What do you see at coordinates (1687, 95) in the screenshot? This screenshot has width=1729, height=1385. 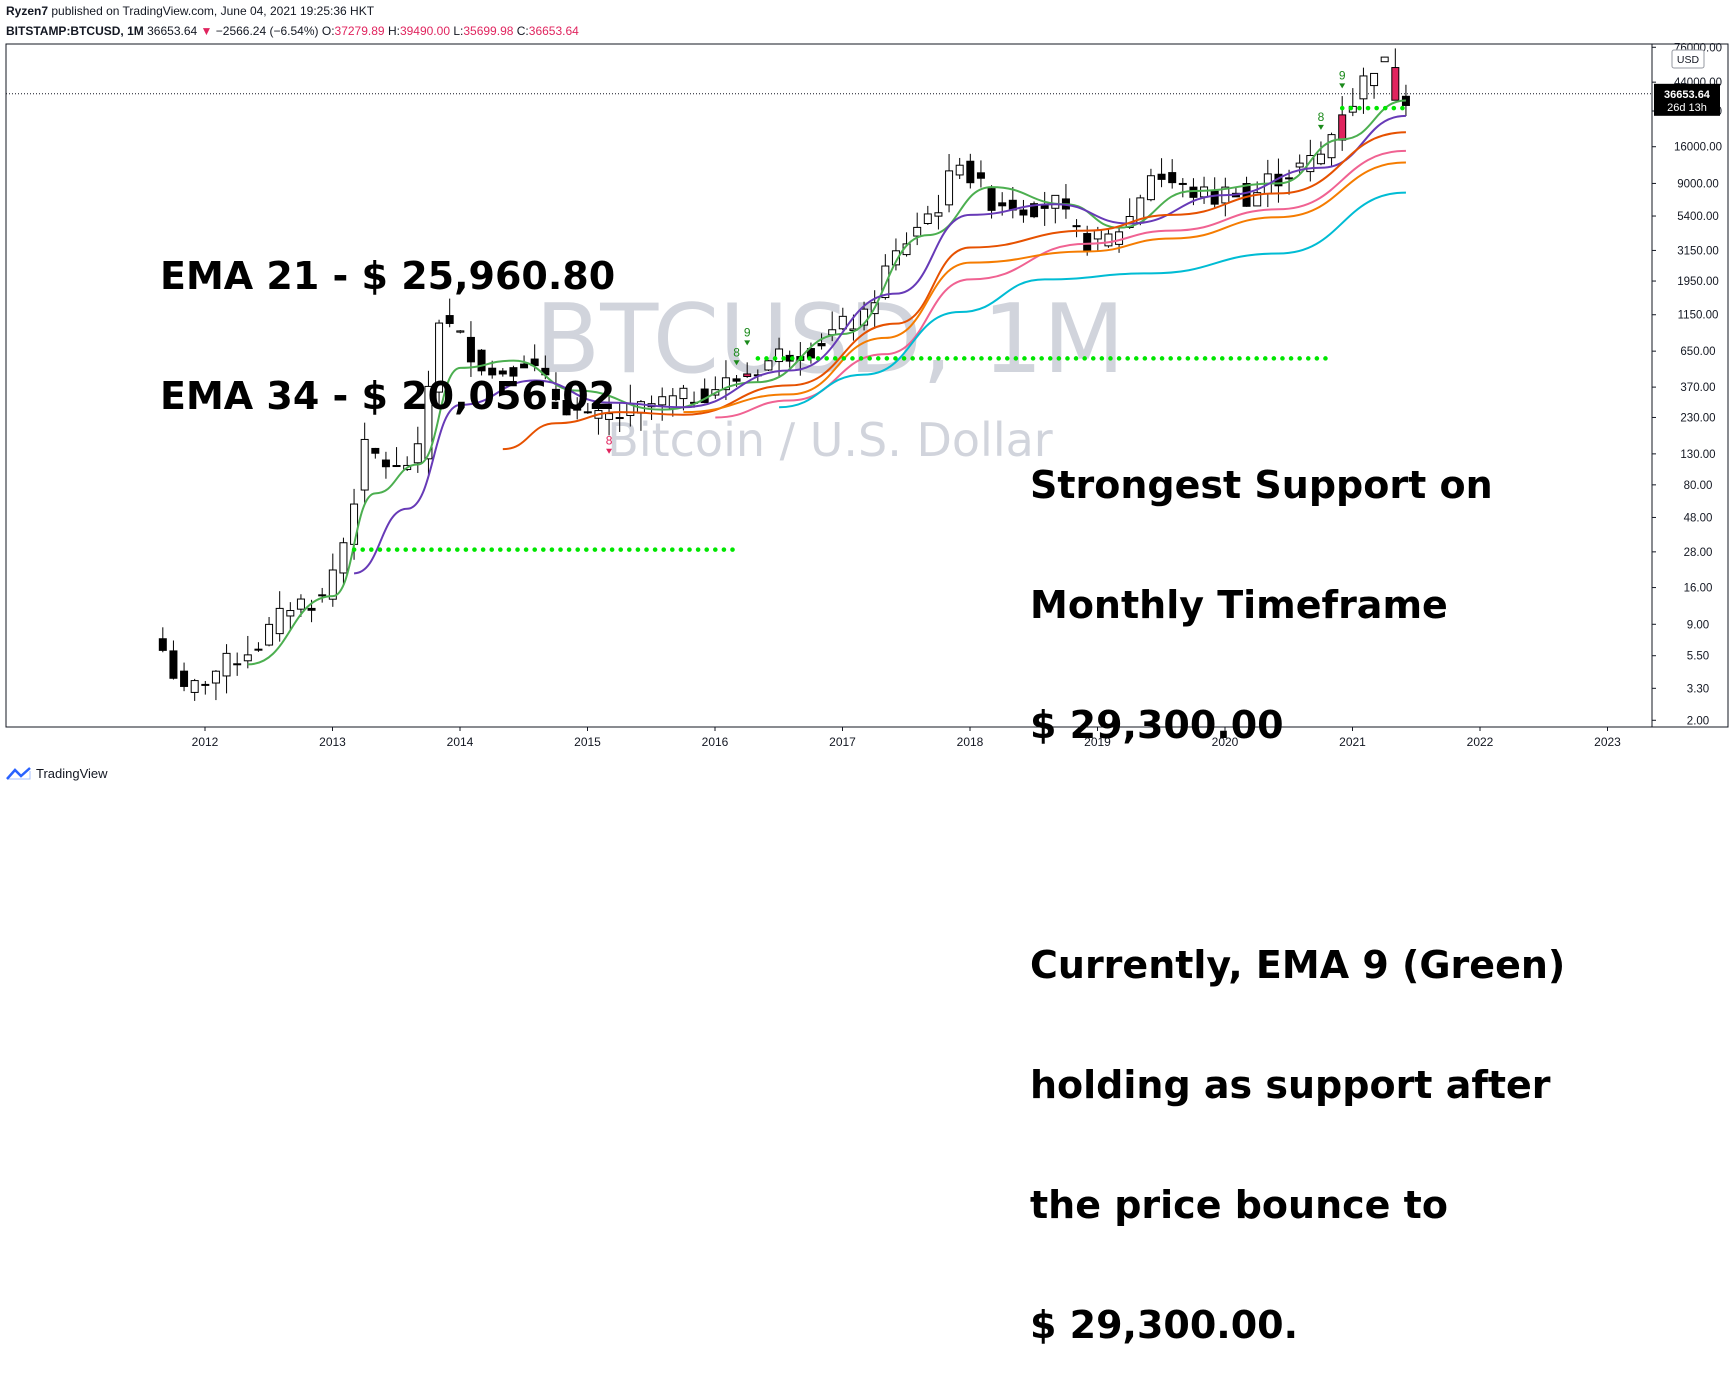 I see `last-price-value: 36653.64` at bounding box center [1687, 95].